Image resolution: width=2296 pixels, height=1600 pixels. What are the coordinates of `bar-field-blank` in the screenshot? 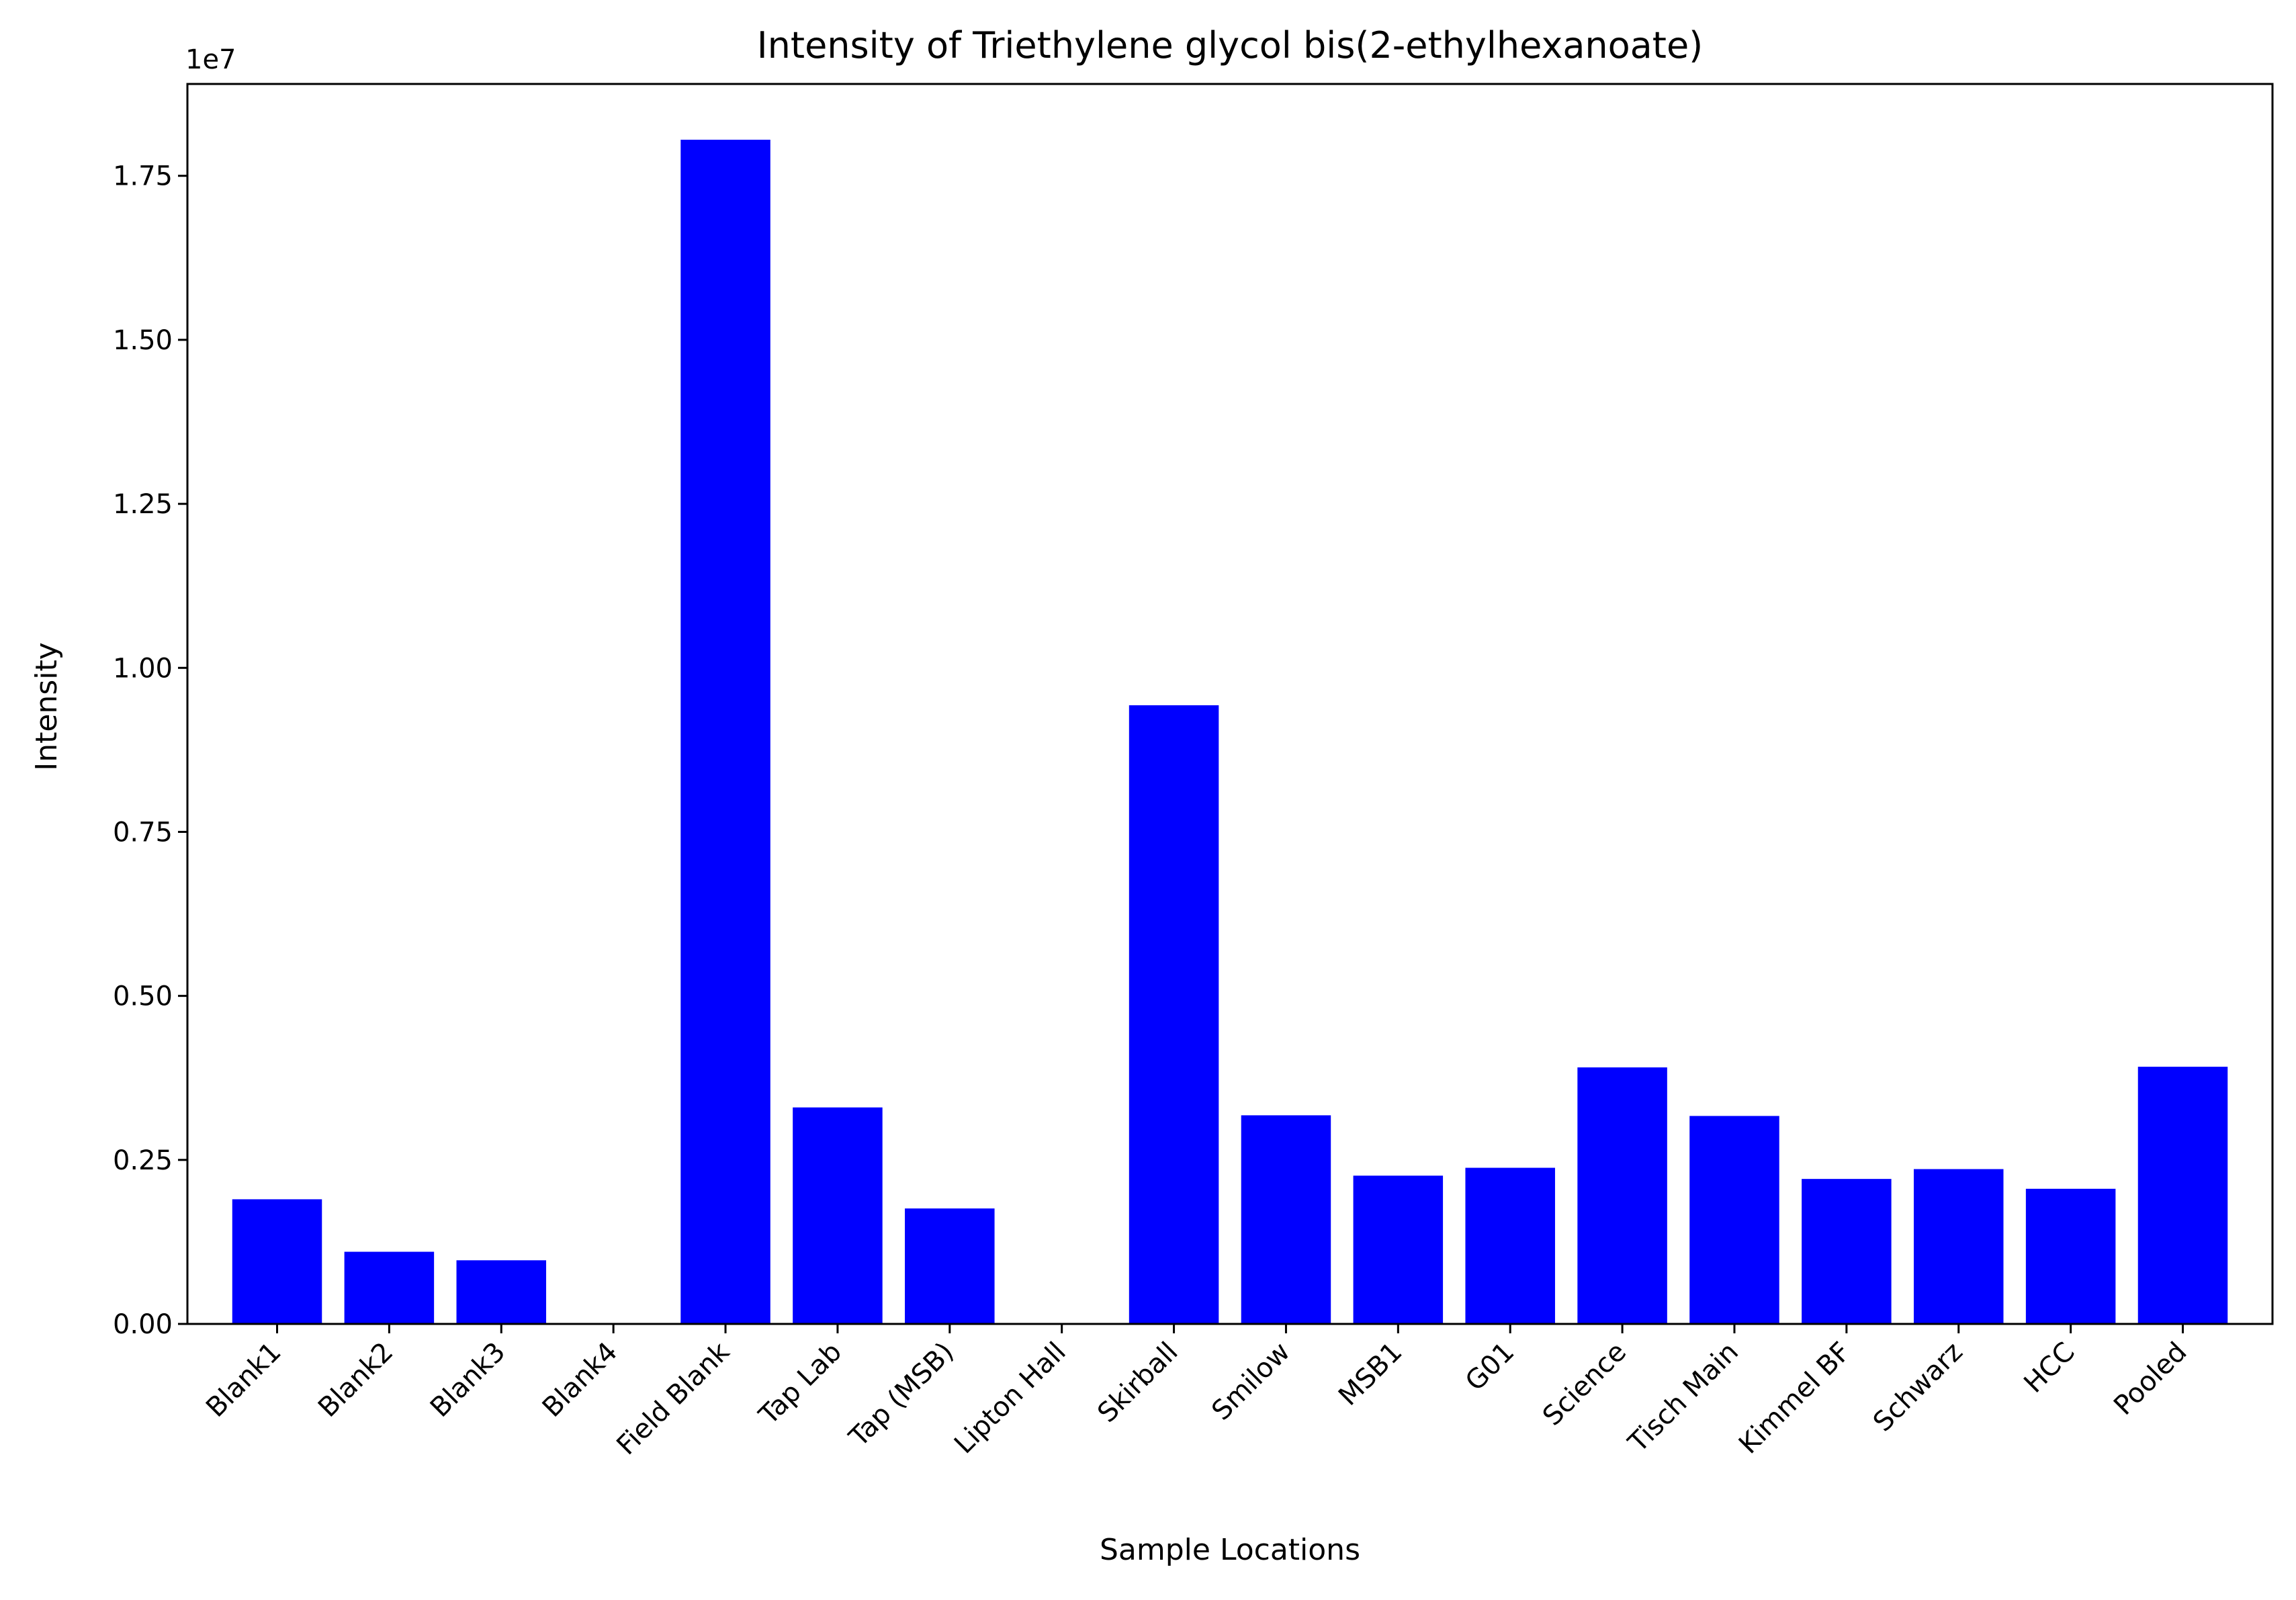 It's located at (725, 732).